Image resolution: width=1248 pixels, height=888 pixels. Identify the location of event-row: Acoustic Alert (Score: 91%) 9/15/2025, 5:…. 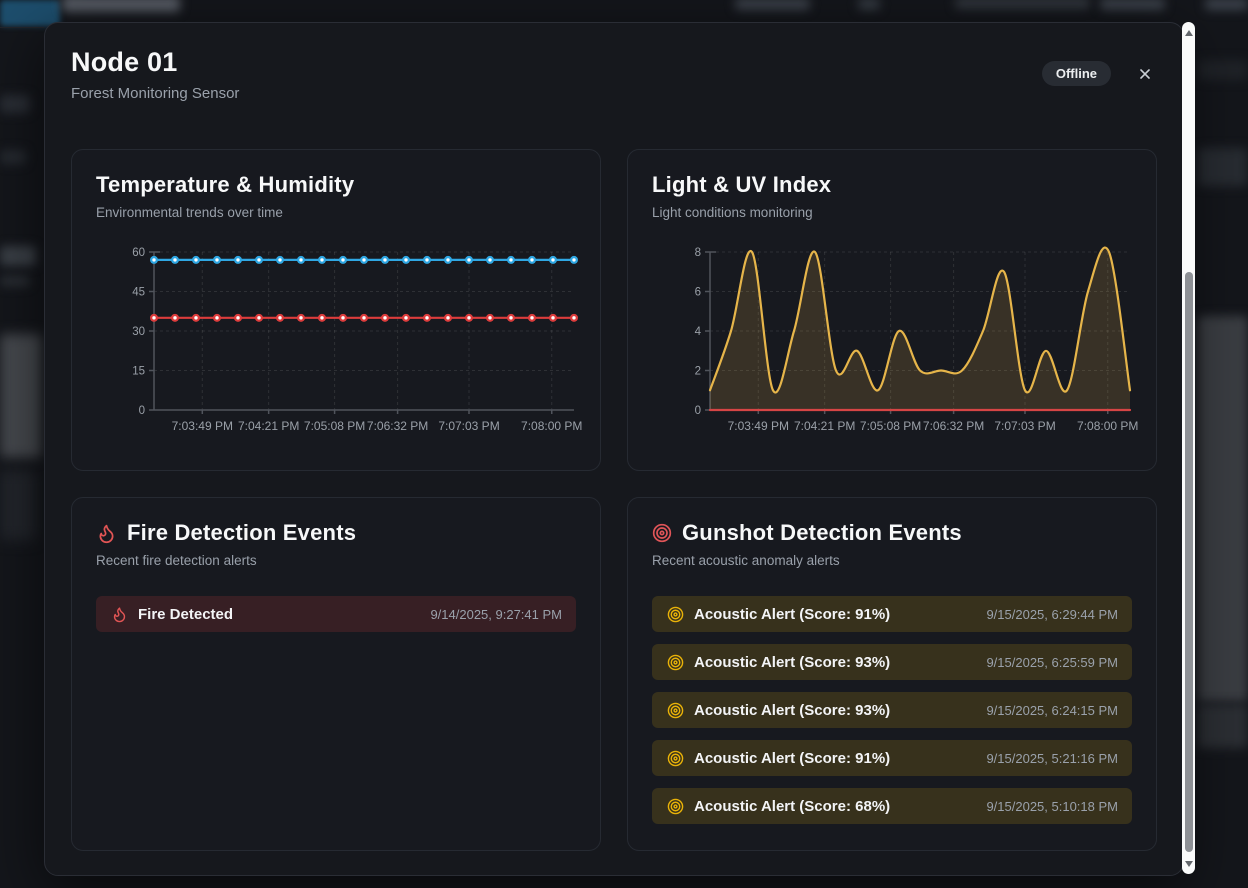
(892, 758).